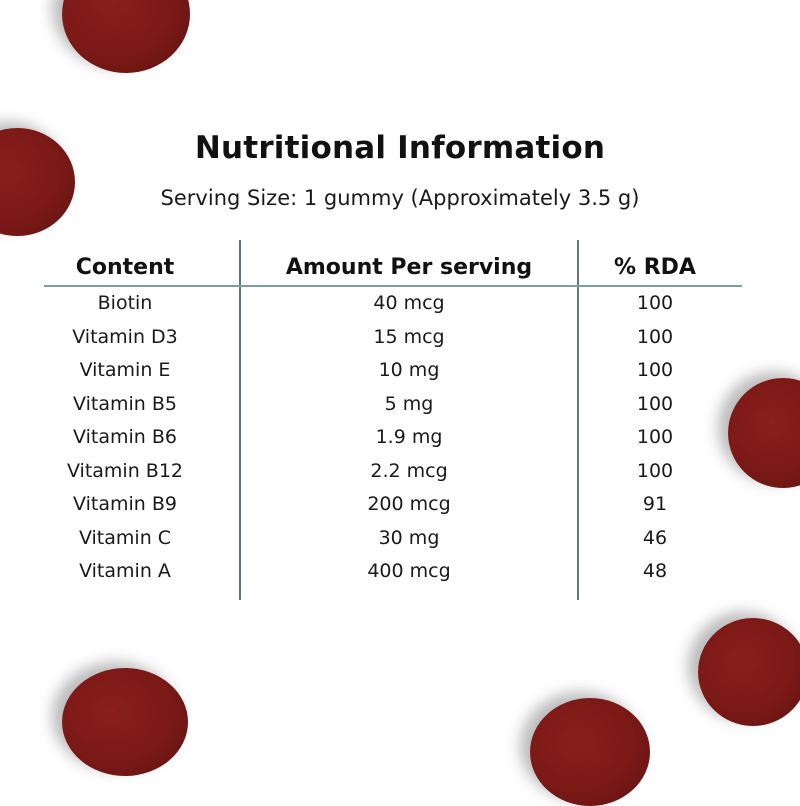 The height and width of the screenshot is (806, 800). I want to click on gummy-image-bottom-left, so click(125, 722).